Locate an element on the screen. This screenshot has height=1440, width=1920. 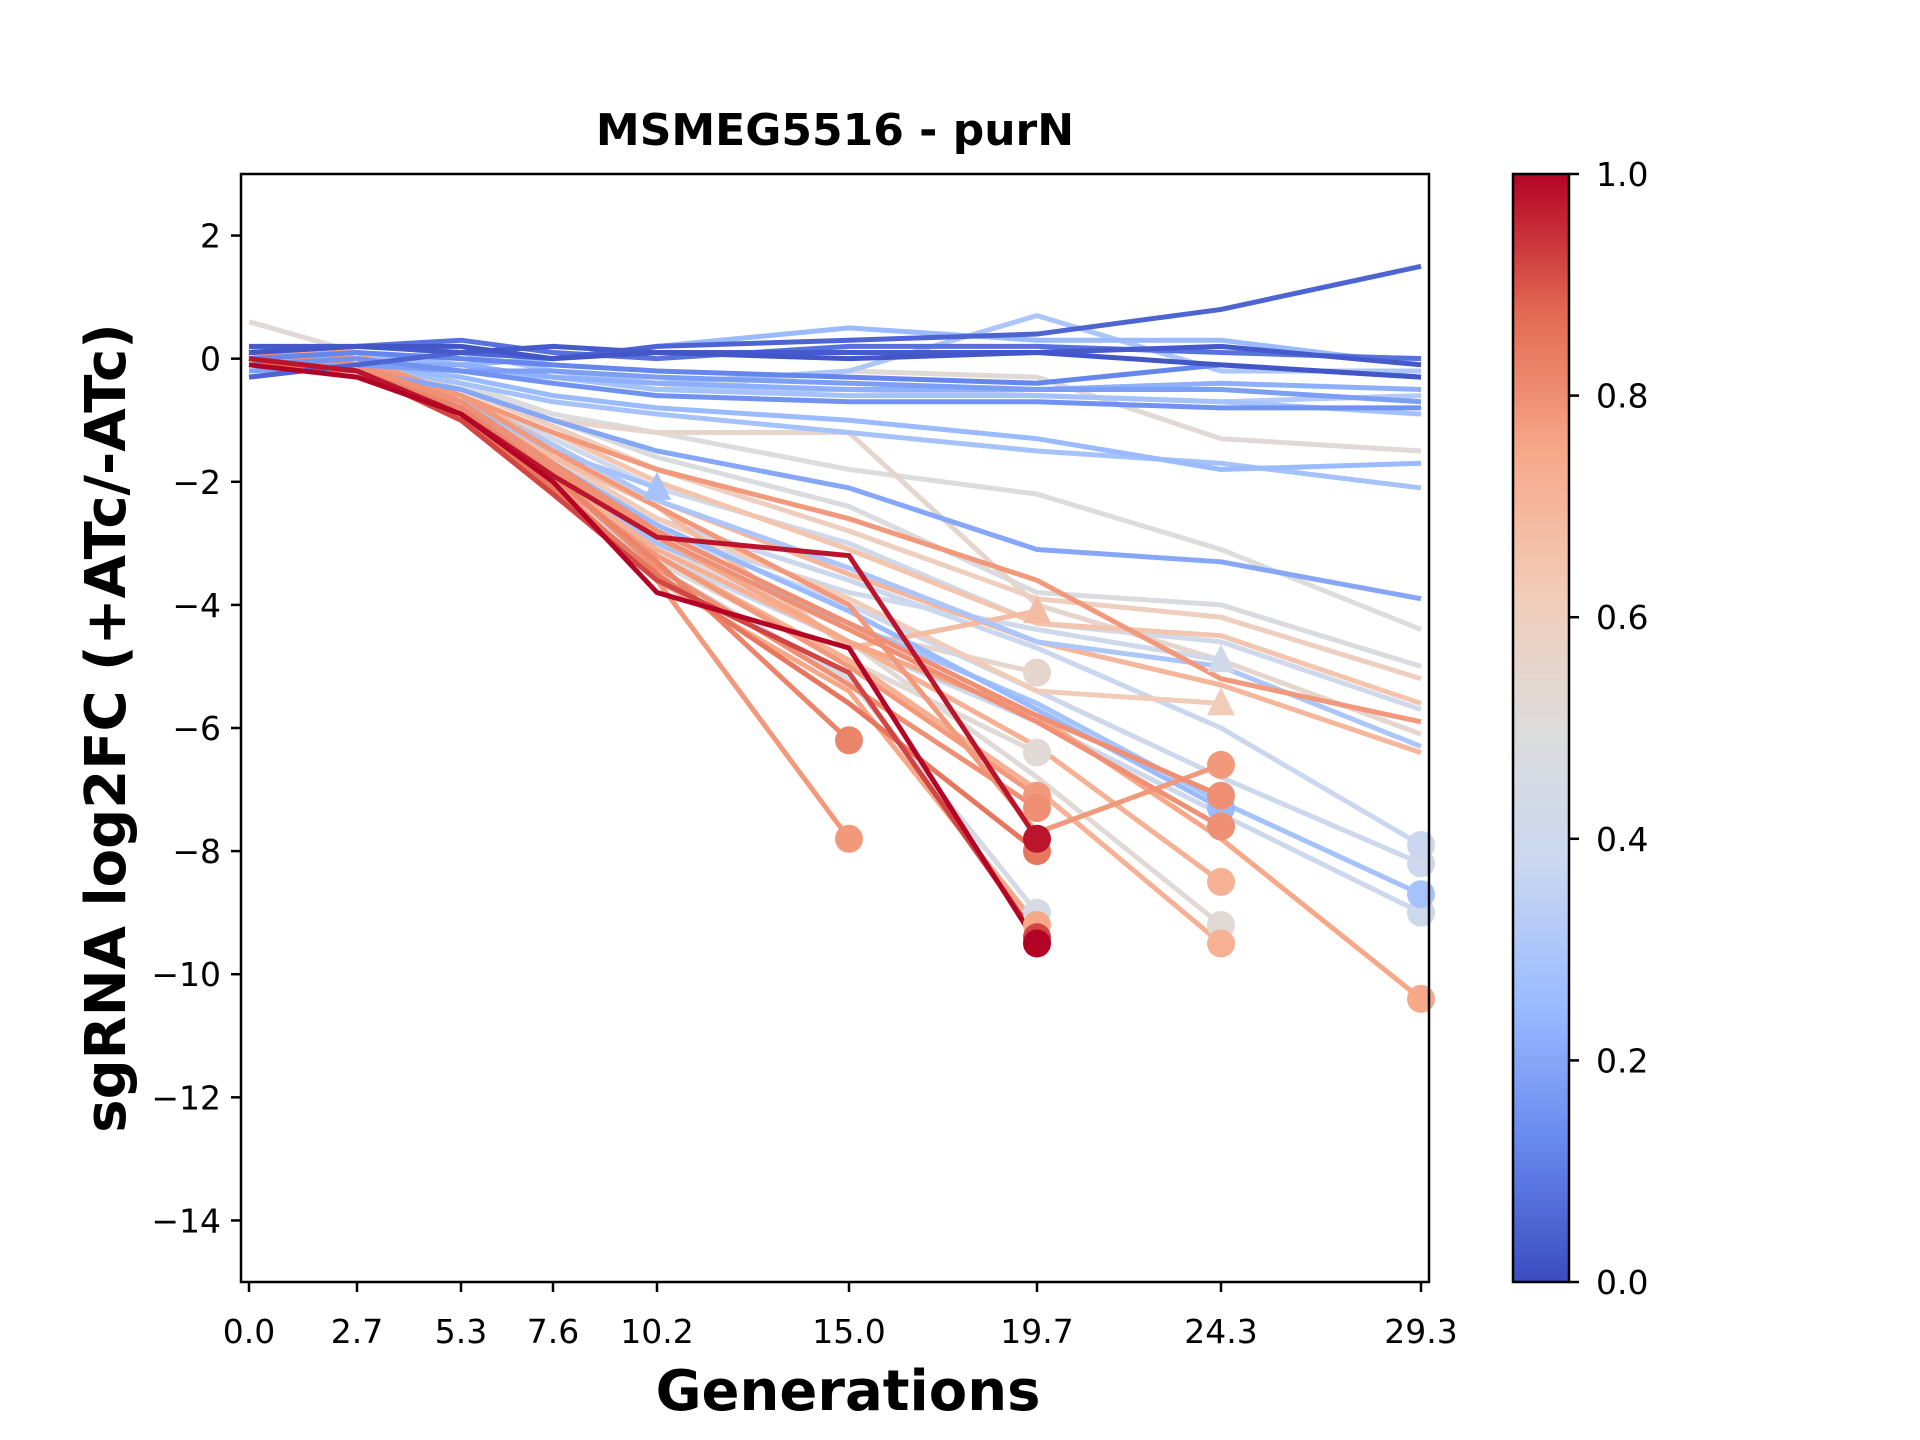
y-tick-label: −12 is located at coordinates (186, 1097).